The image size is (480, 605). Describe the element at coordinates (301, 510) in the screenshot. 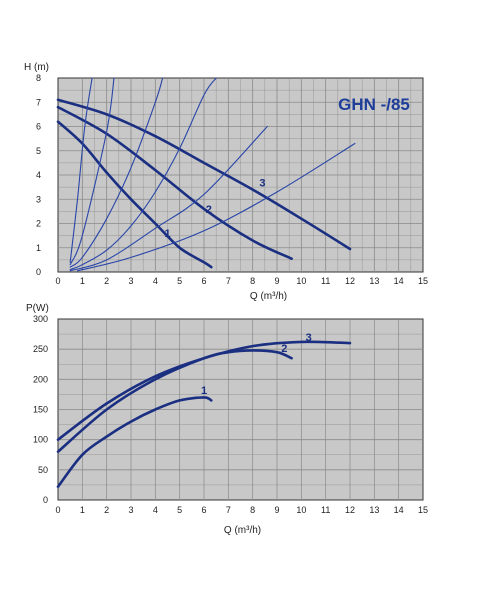

I see `power-x-tick-label: 10` at that location.